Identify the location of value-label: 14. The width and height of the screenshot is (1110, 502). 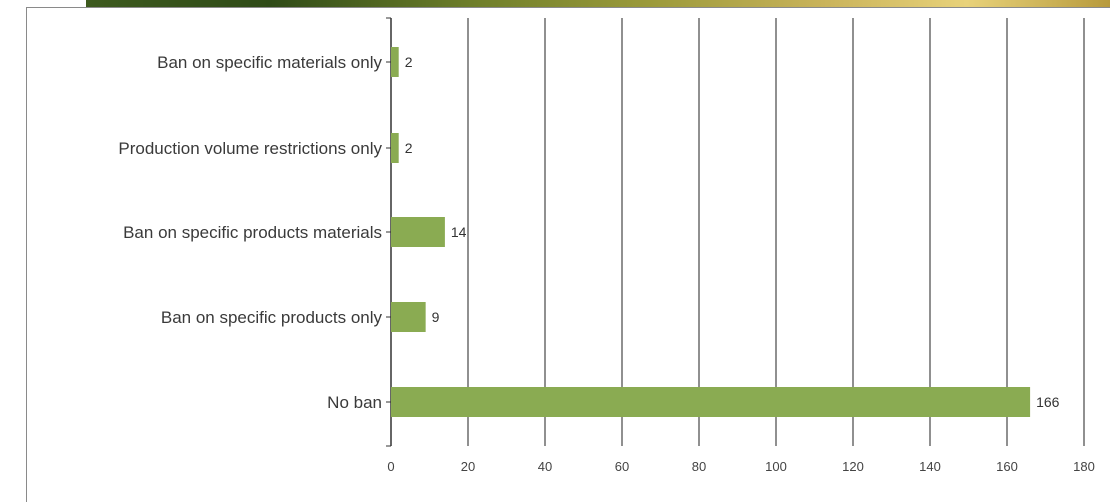
(459, 232).